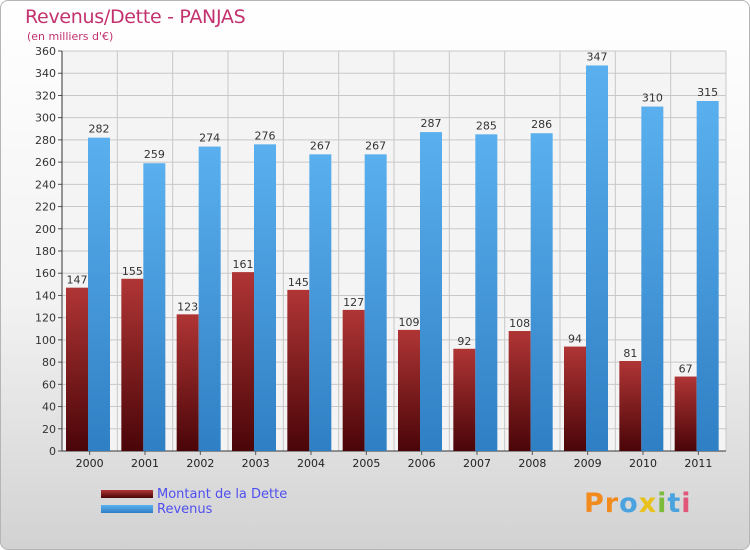  What do you see at coordinates (265, 298) in the screenshot?
I see `bar-revenue-2003` at bounding box center [265, 298].